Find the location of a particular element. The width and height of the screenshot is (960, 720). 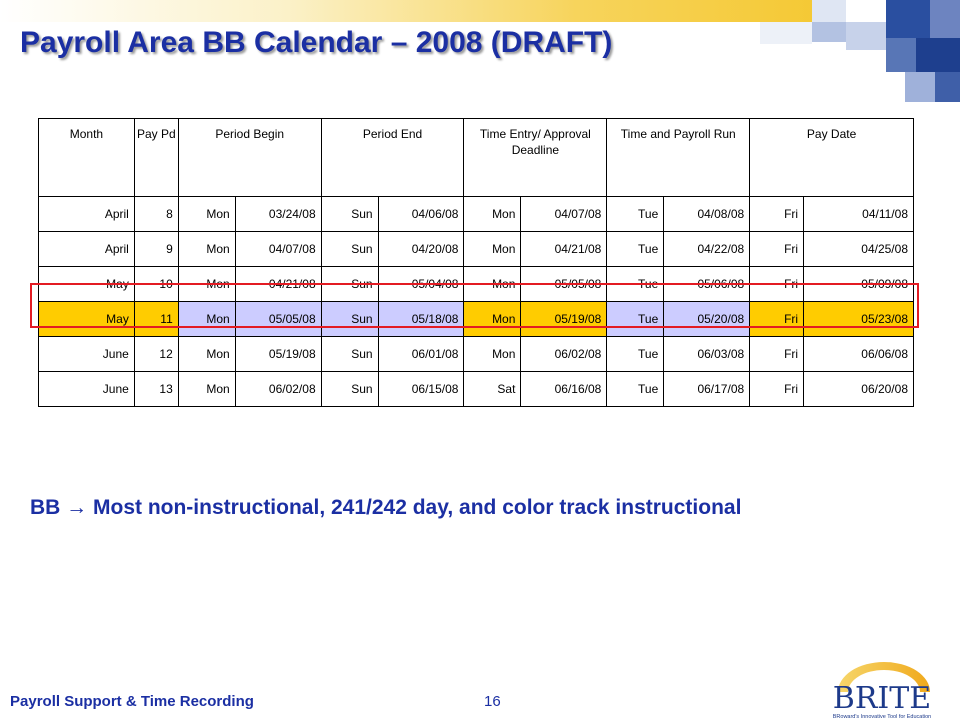

cell-deadline-date: 06/02/08 is located at coordinates (564, 354).